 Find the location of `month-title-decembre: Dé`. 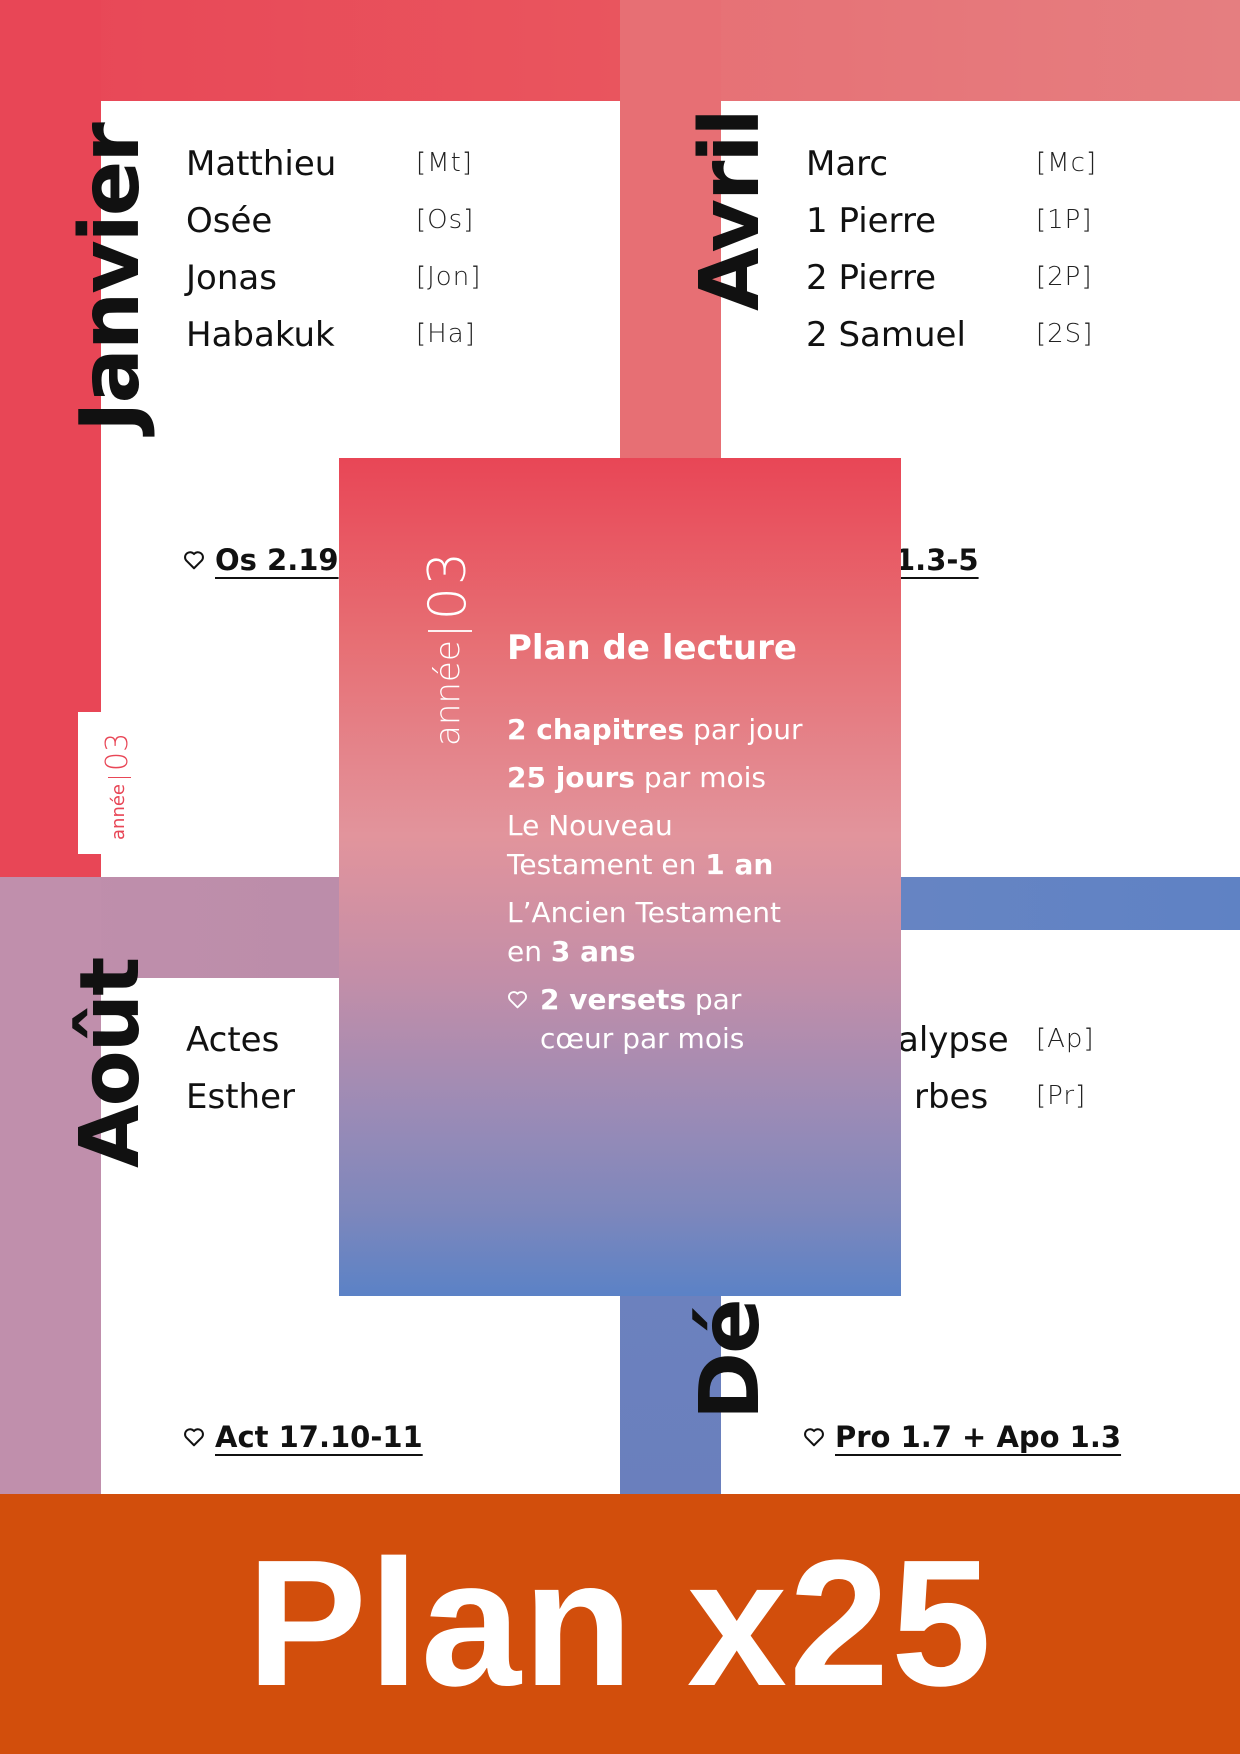

month-title-decembre: Dé is located at coordinates (730, 1360).